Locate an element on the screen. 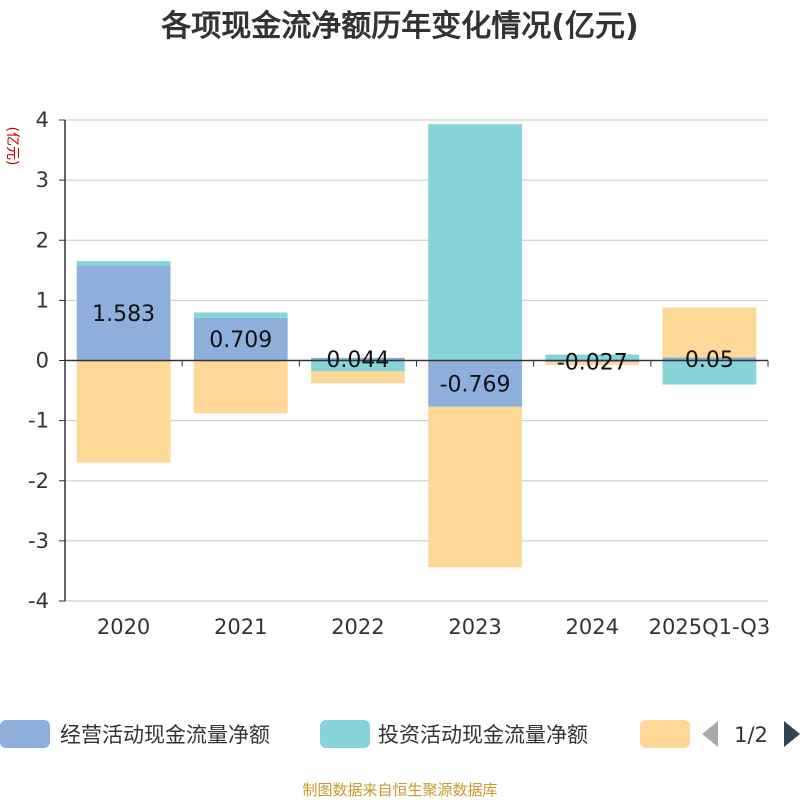 The image size is (800, 800). y-tick-label: 2 is located at coordinates (42, 240).